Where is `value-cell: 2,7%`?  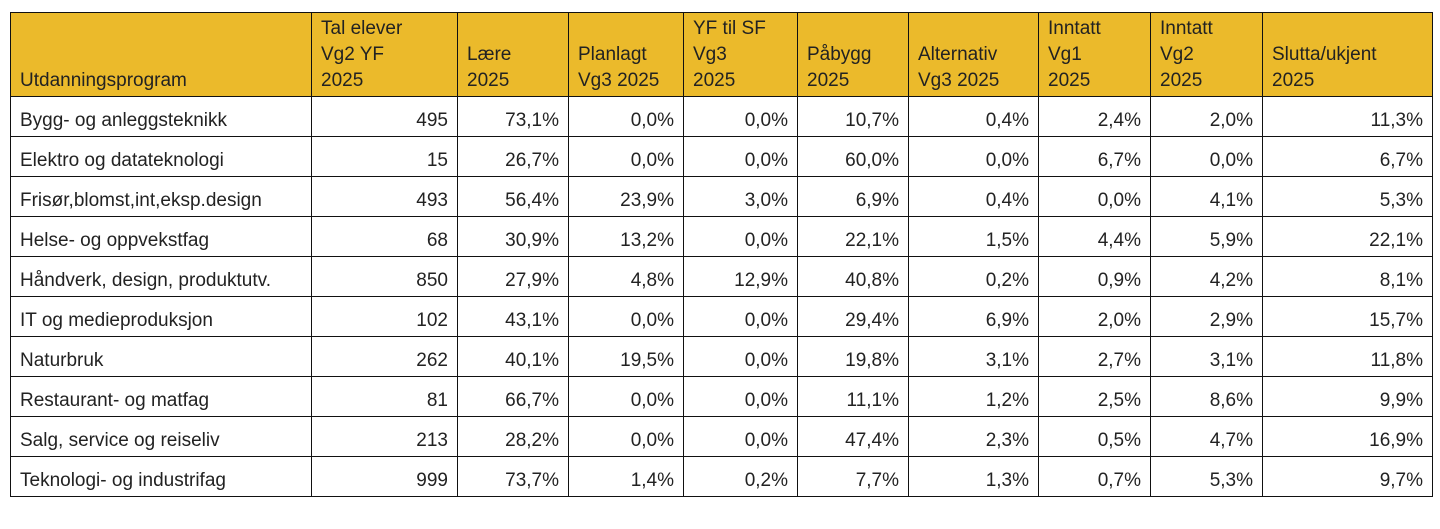 value-cell: 2,7% is located at coordinates (1094, 356).